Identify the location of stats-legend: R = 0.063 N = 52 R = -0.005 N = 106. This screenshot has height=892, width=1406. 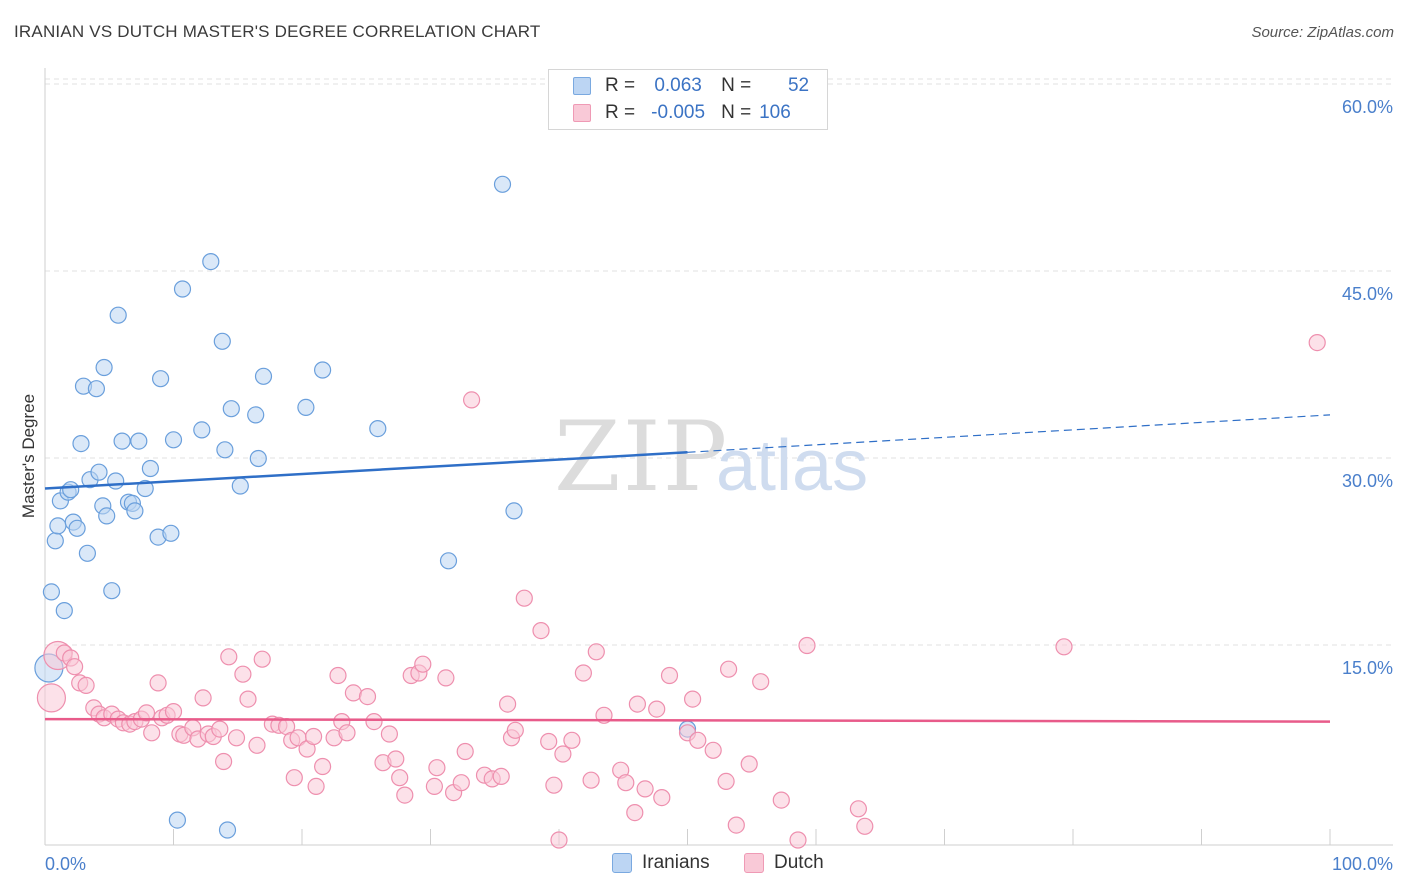
(688, 99).